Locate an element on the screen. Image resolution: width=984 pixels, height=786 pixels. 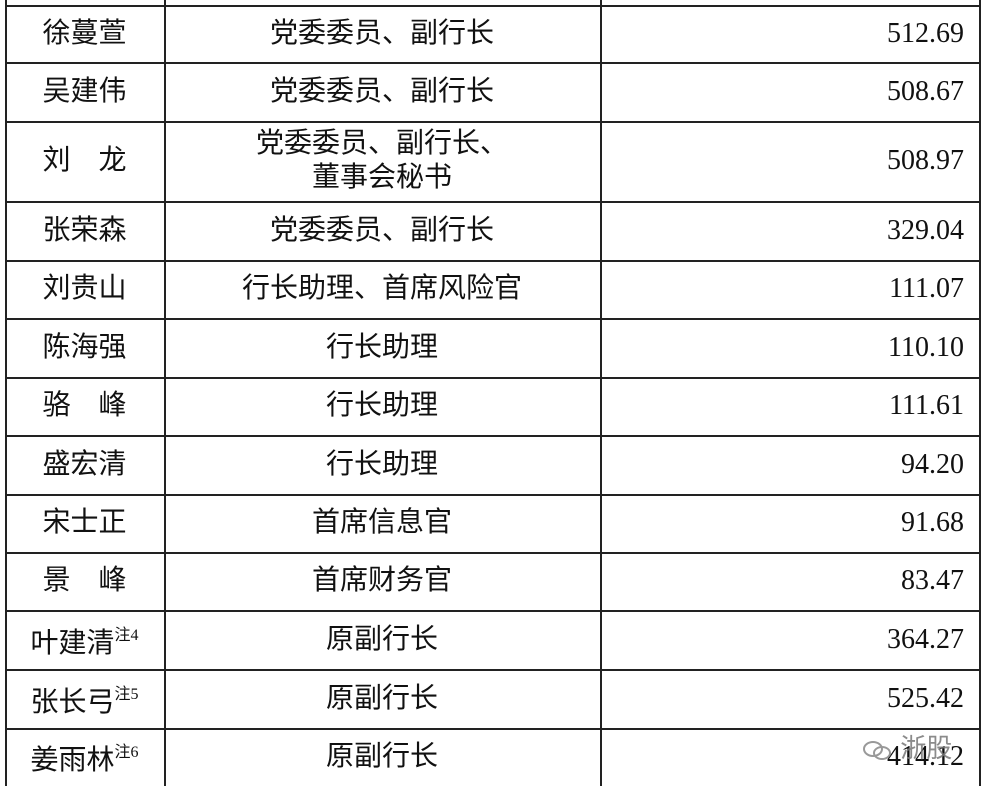
name: 刘贵山 is located at coordinates (84, 288).